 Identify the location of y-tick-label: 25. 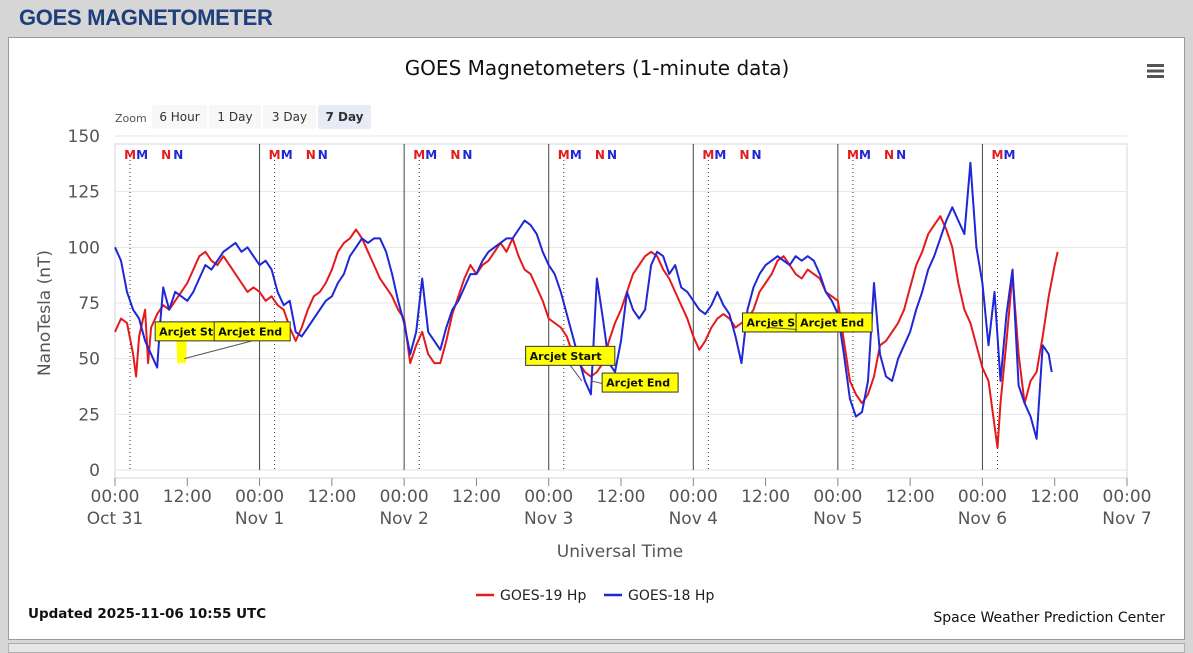
(89, 415).